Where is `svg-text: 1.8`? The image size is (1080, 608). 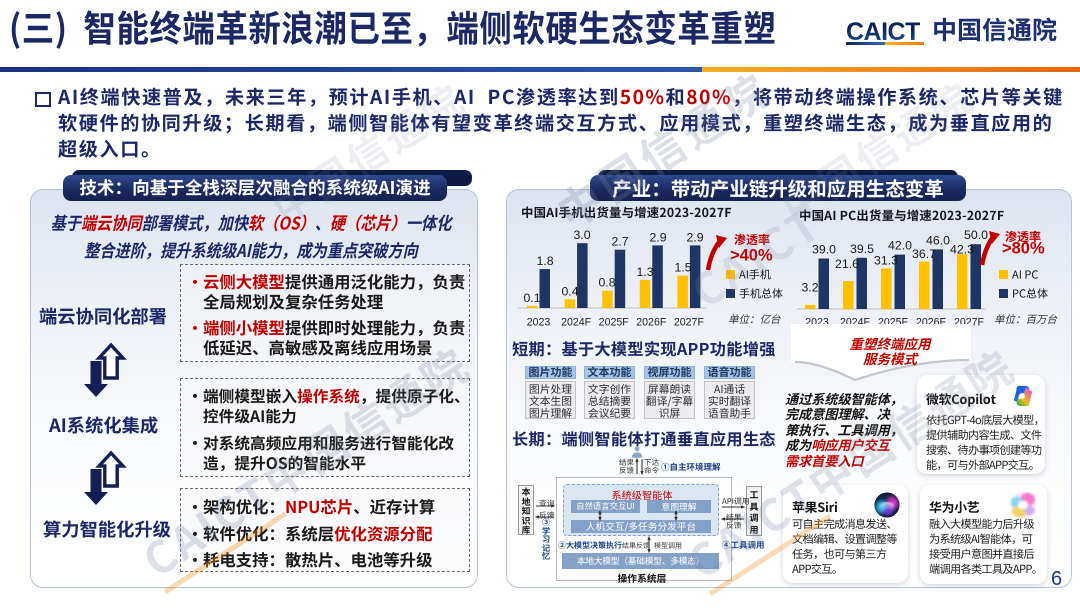
svg-text: 1.8 is located at coordinates (544, 261).